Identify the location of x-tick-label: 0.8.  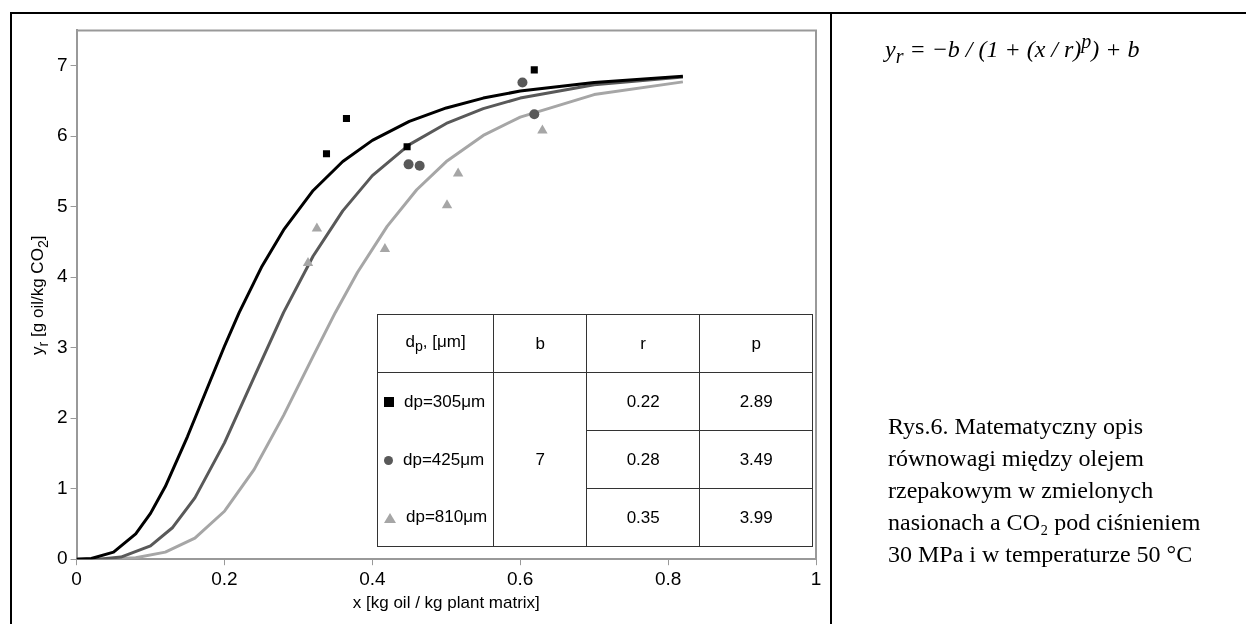
(668, 578).